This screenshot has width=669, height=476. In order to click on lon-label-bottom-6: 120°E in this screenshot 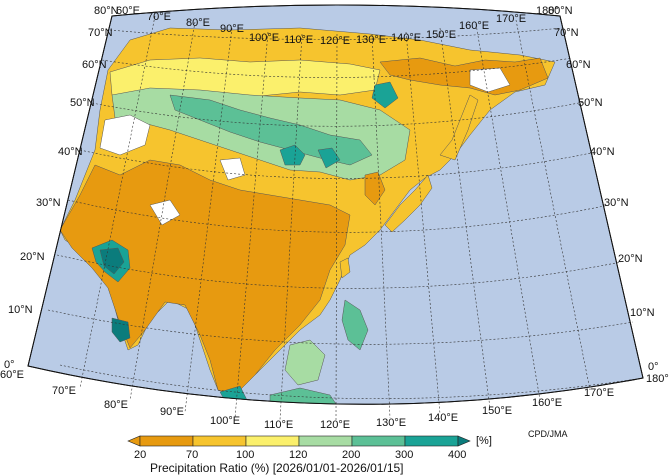, I will do `click(335, 425)`.